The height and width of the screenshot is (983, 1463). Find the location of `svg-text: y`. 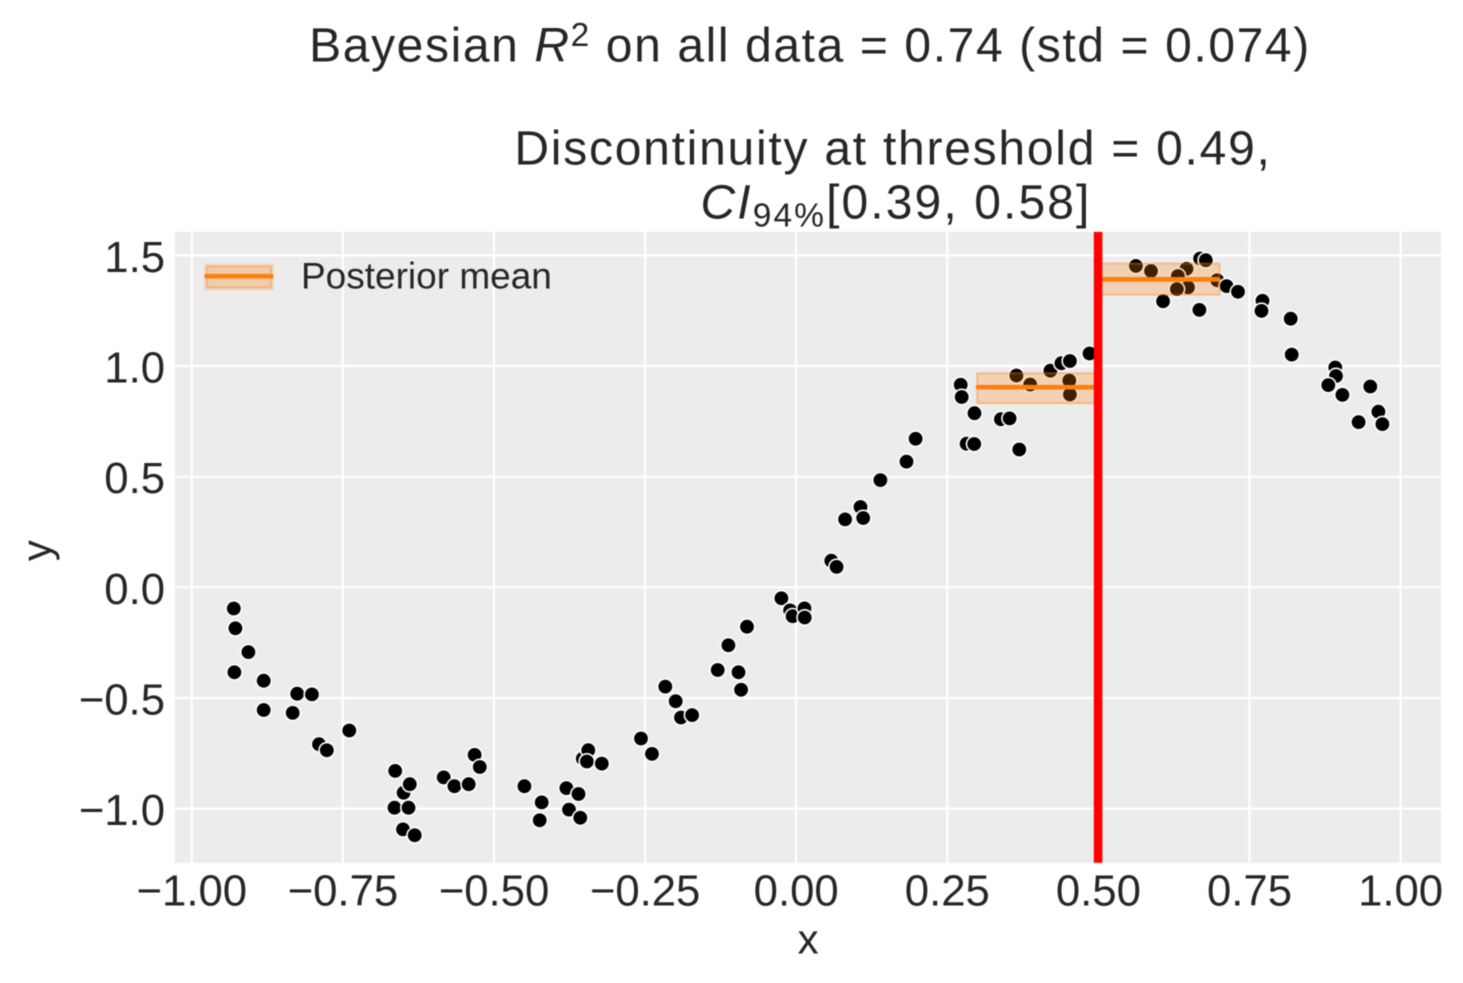

svg-text: y is located at coordinates (36, 550).